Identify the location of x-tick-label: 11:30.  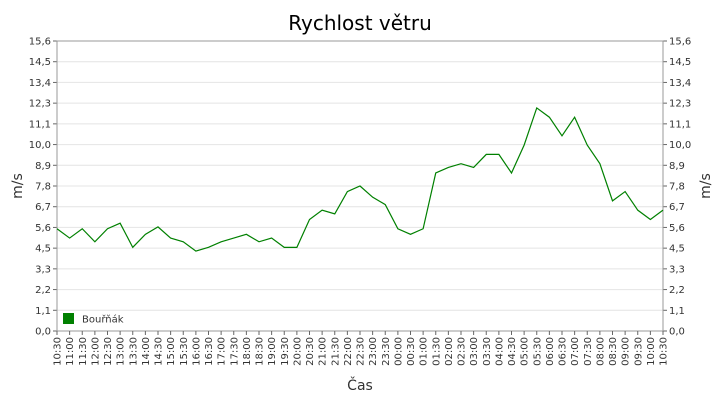
(83, 351).